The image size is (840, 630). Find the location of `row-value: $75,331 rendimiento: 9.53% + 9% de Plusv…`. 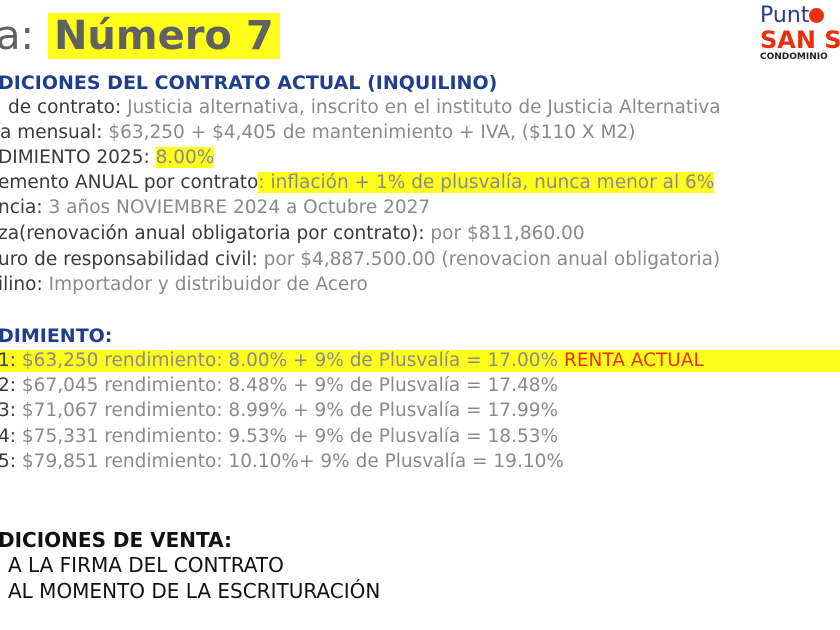

row-value: $75,331 rendimiento: 9.53% + 9% de Plusv… is located at coordinates (290, 436).